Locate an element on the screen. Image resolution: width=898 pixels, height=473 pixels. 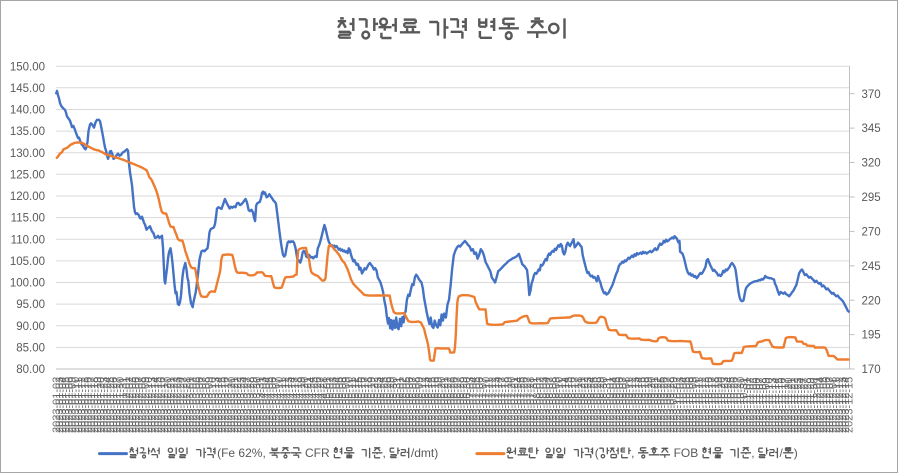
svg-text: 2023-07-06 is located at coordinates (480, 405).